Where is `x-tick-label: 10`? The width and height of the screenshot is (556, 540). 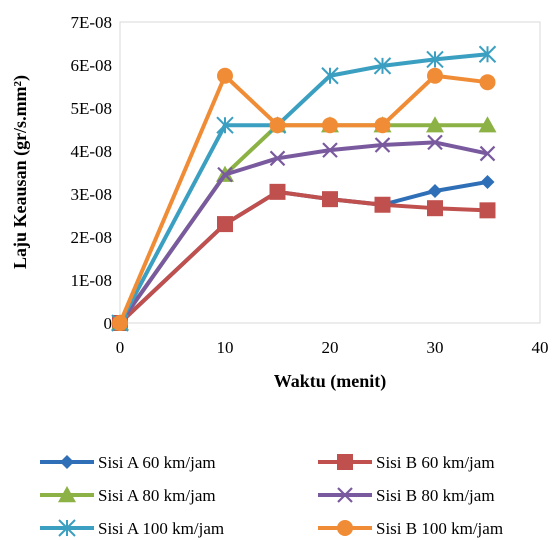
x-tick-label: 10 is located at coordinates (225, 347).